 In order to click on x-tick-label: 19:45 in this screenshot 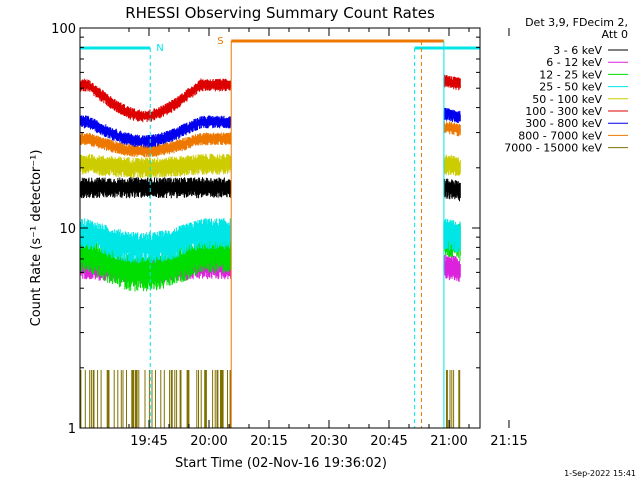, I will do `click(148, 441)`.